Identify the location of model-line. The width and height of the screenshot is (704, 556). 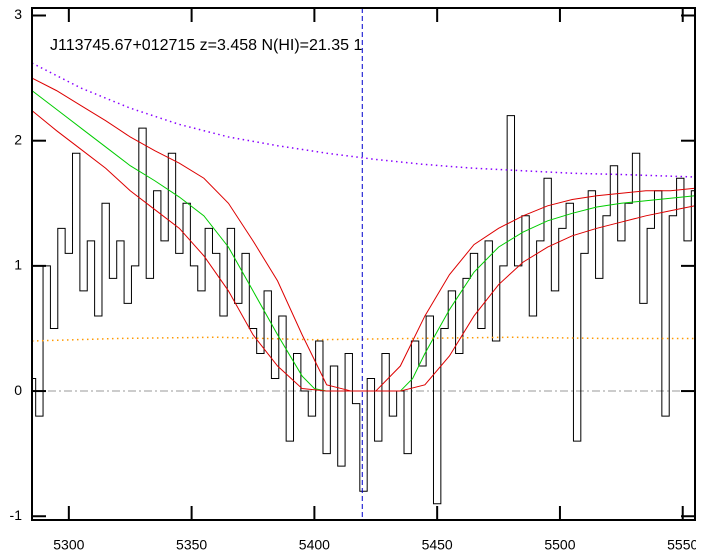
(363, 339).